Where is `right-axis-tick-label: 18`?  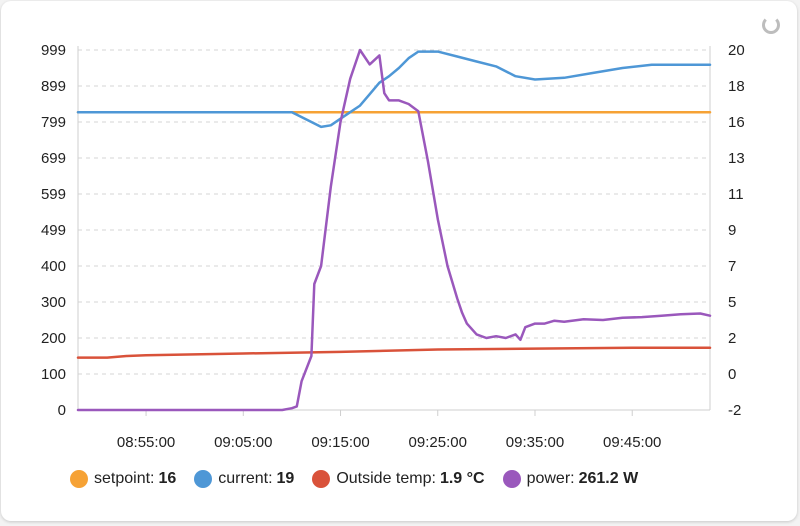
right-axis-tick-label: 18 is located at coordinates (736, 86).